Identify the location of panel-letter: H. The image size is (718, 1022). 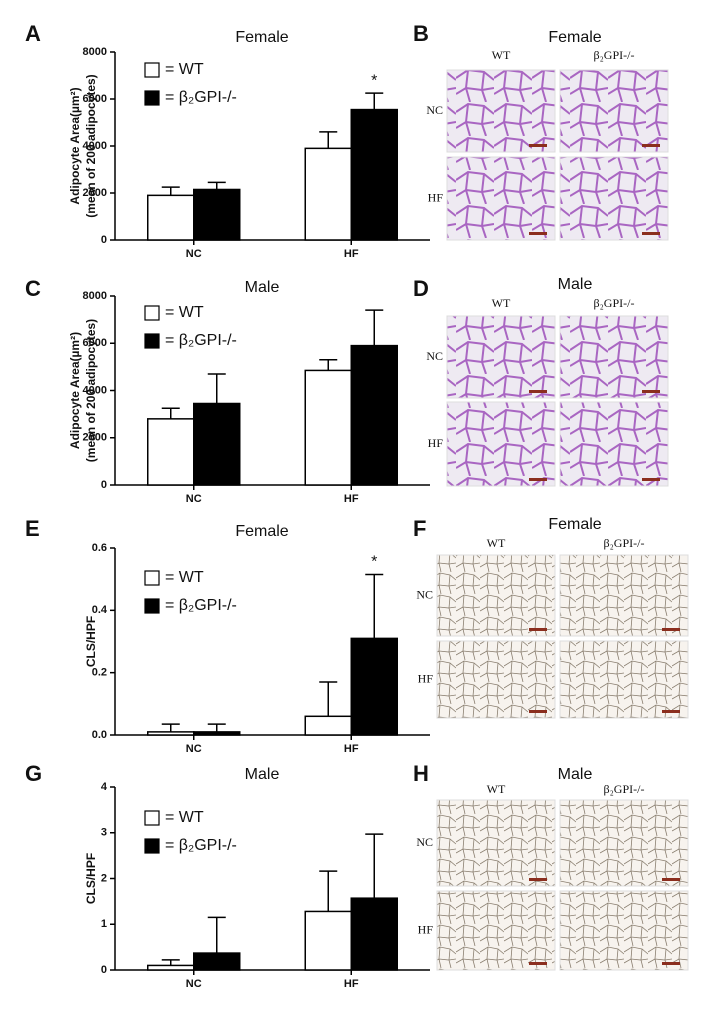
(421, 773).